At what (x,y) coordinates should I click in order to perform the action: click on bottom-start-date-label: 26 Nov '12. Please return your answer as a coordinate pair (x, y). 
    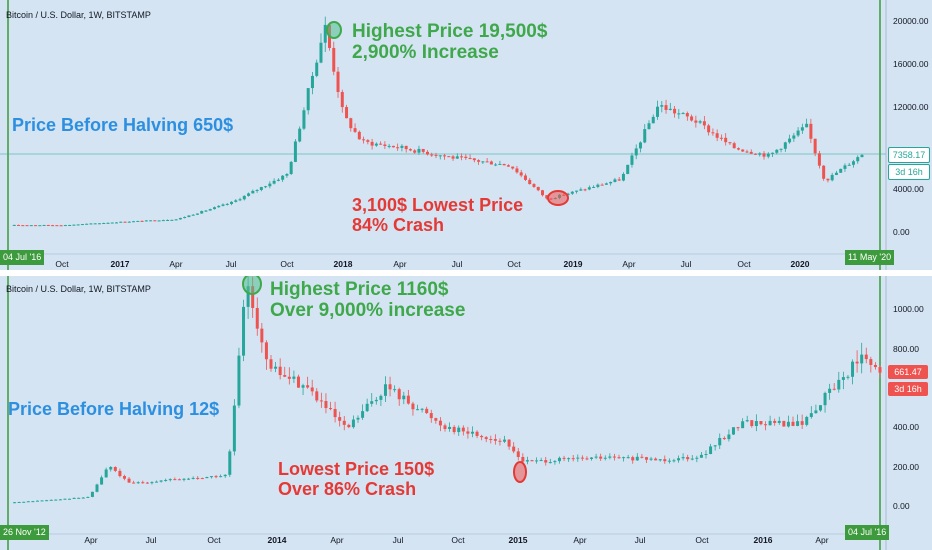
    Looking at the image, I should click on (24, 532).